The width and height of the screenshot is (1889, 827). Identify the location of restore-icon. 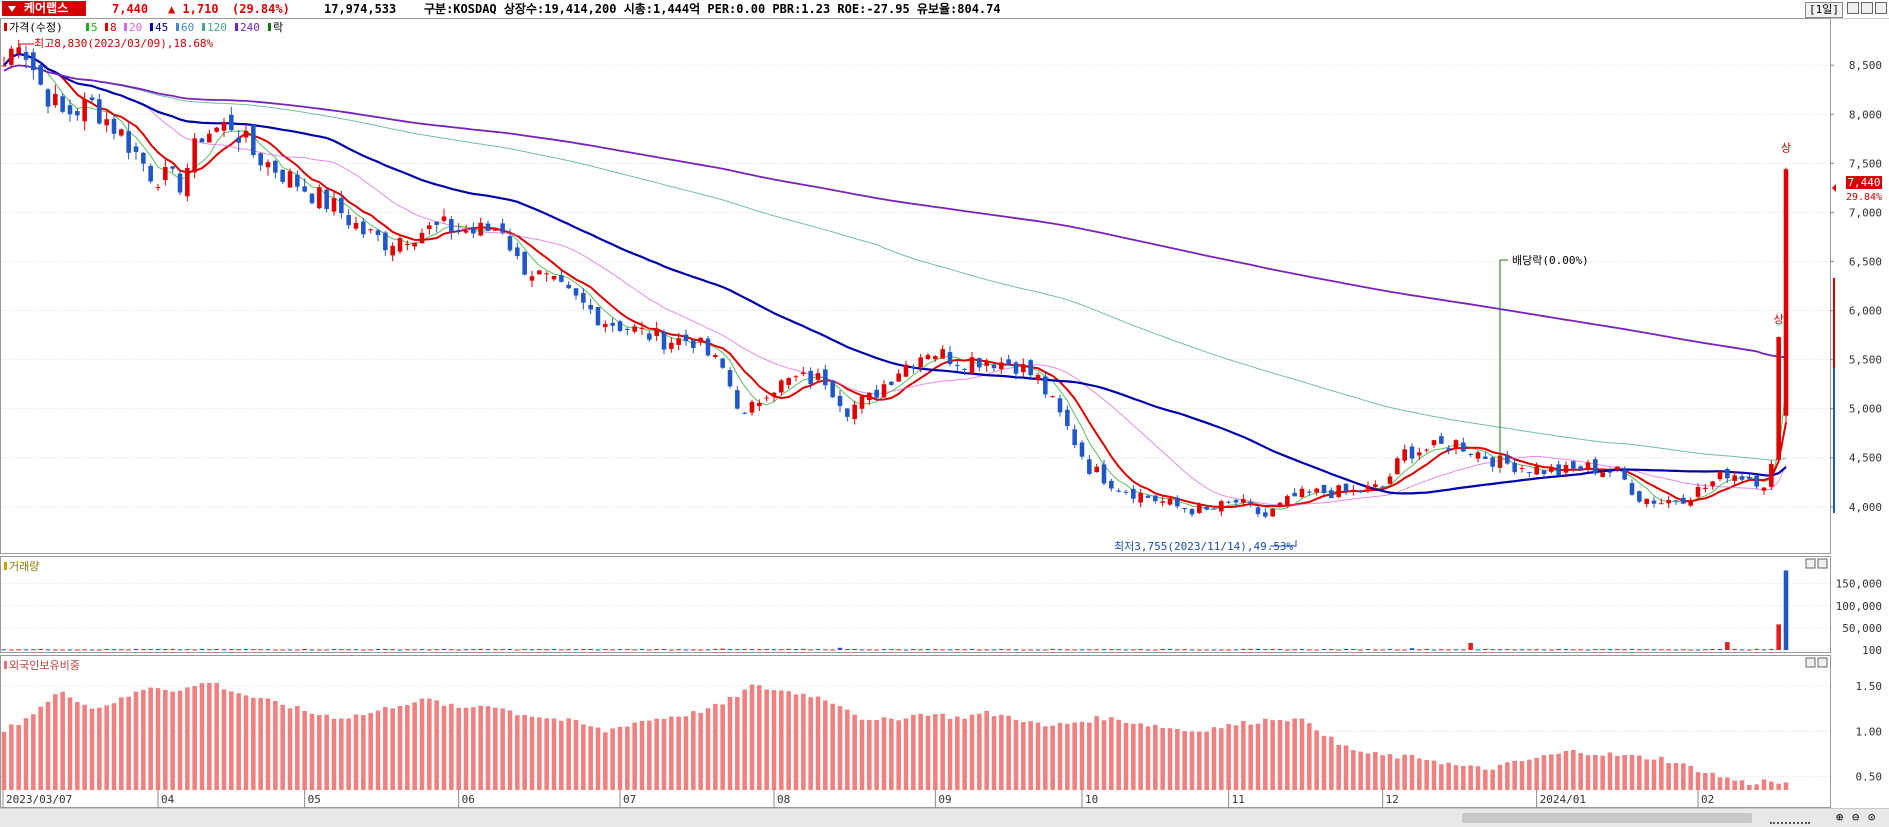
(1853, 8).